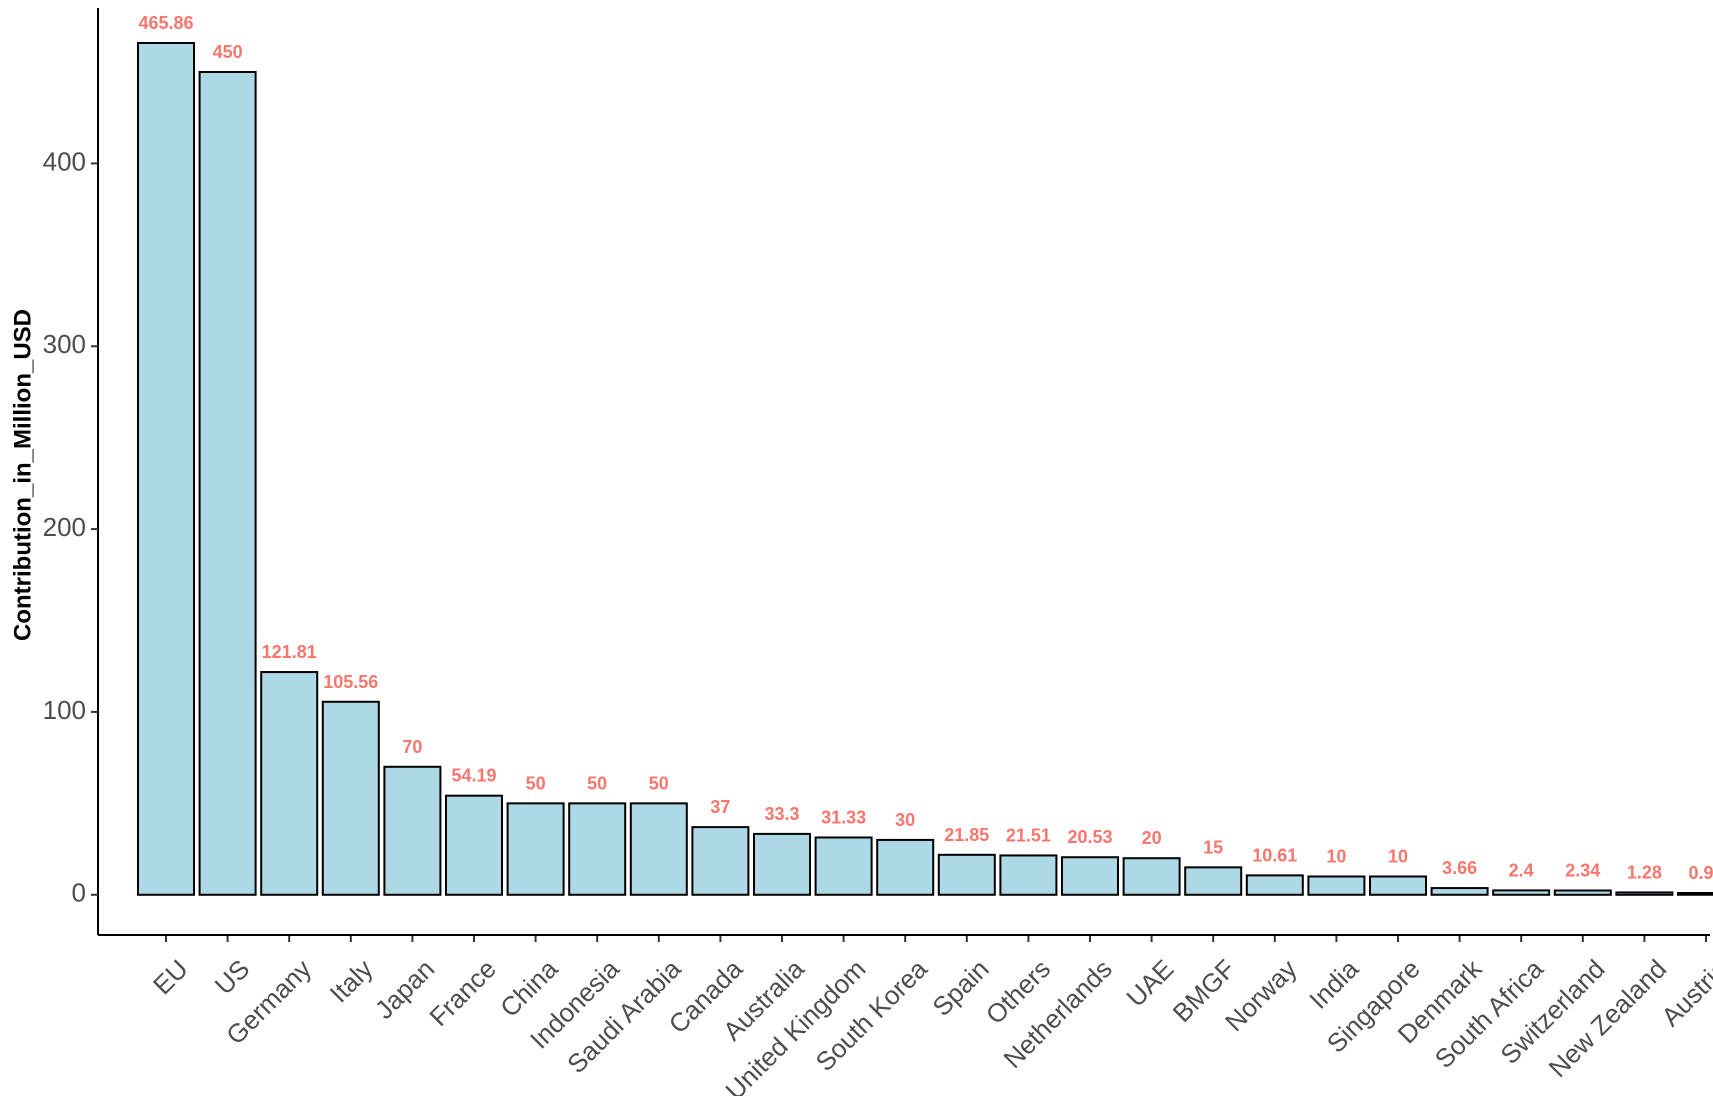  What do you see at coordinates (1398, 885) in the screenshot?
I see `bar-singapore` at bounding box center [1398, 885].